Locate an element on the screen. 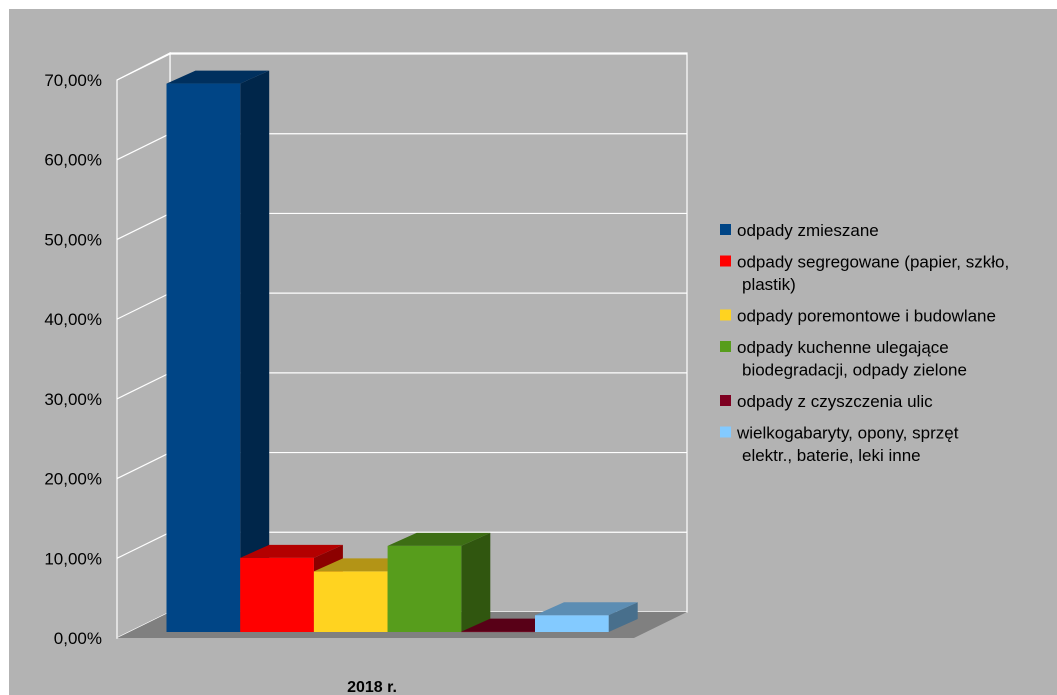 The height and width of the screenshot is (695, 1057). y-tick-label: 20,00% is located at coordinates (73, 479).